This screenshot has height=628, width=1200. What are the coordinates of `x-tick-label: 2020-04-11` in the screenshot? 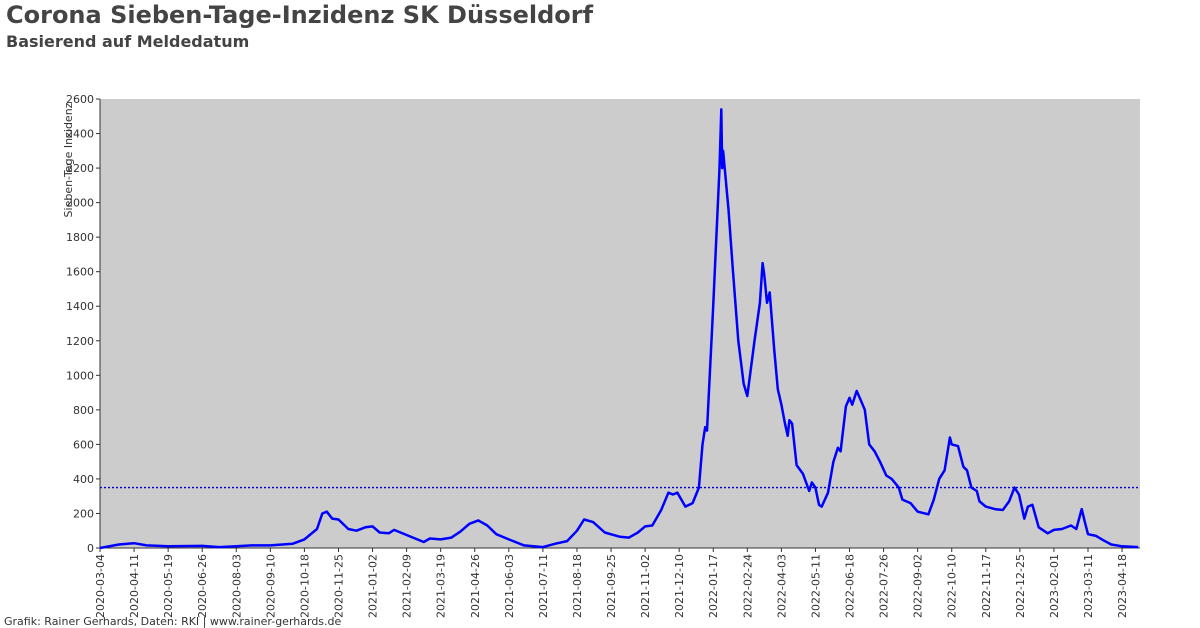 It's located at (134, 586).